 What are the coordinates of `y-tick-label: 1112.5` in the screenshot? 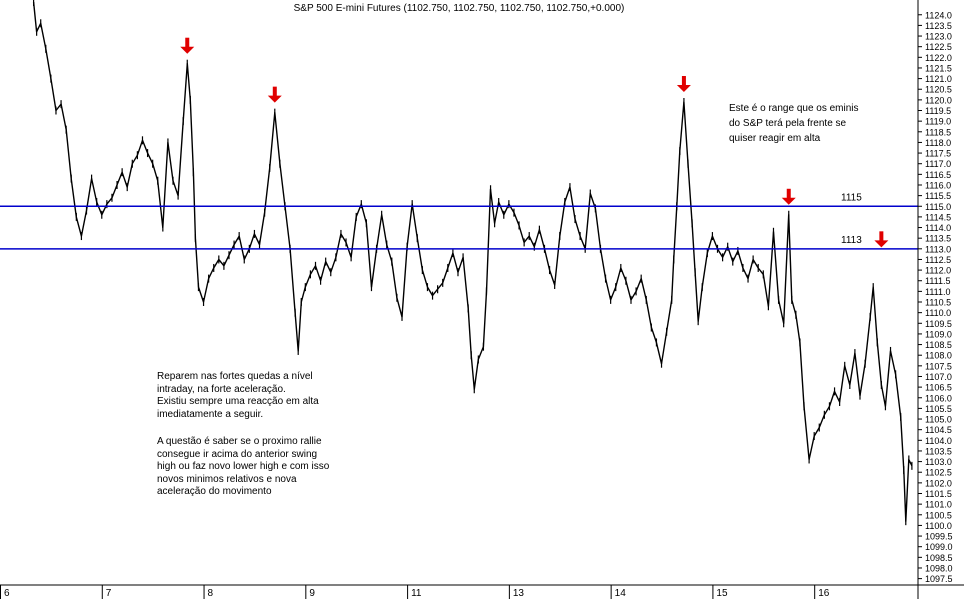 It's located at (938, 260).